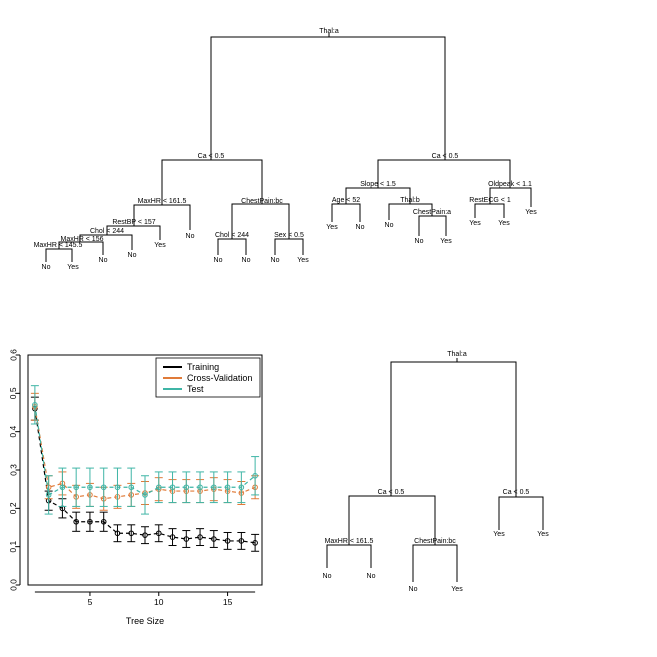 The image size is (657, 657). I want to click on series-layer, so click(145, 468).